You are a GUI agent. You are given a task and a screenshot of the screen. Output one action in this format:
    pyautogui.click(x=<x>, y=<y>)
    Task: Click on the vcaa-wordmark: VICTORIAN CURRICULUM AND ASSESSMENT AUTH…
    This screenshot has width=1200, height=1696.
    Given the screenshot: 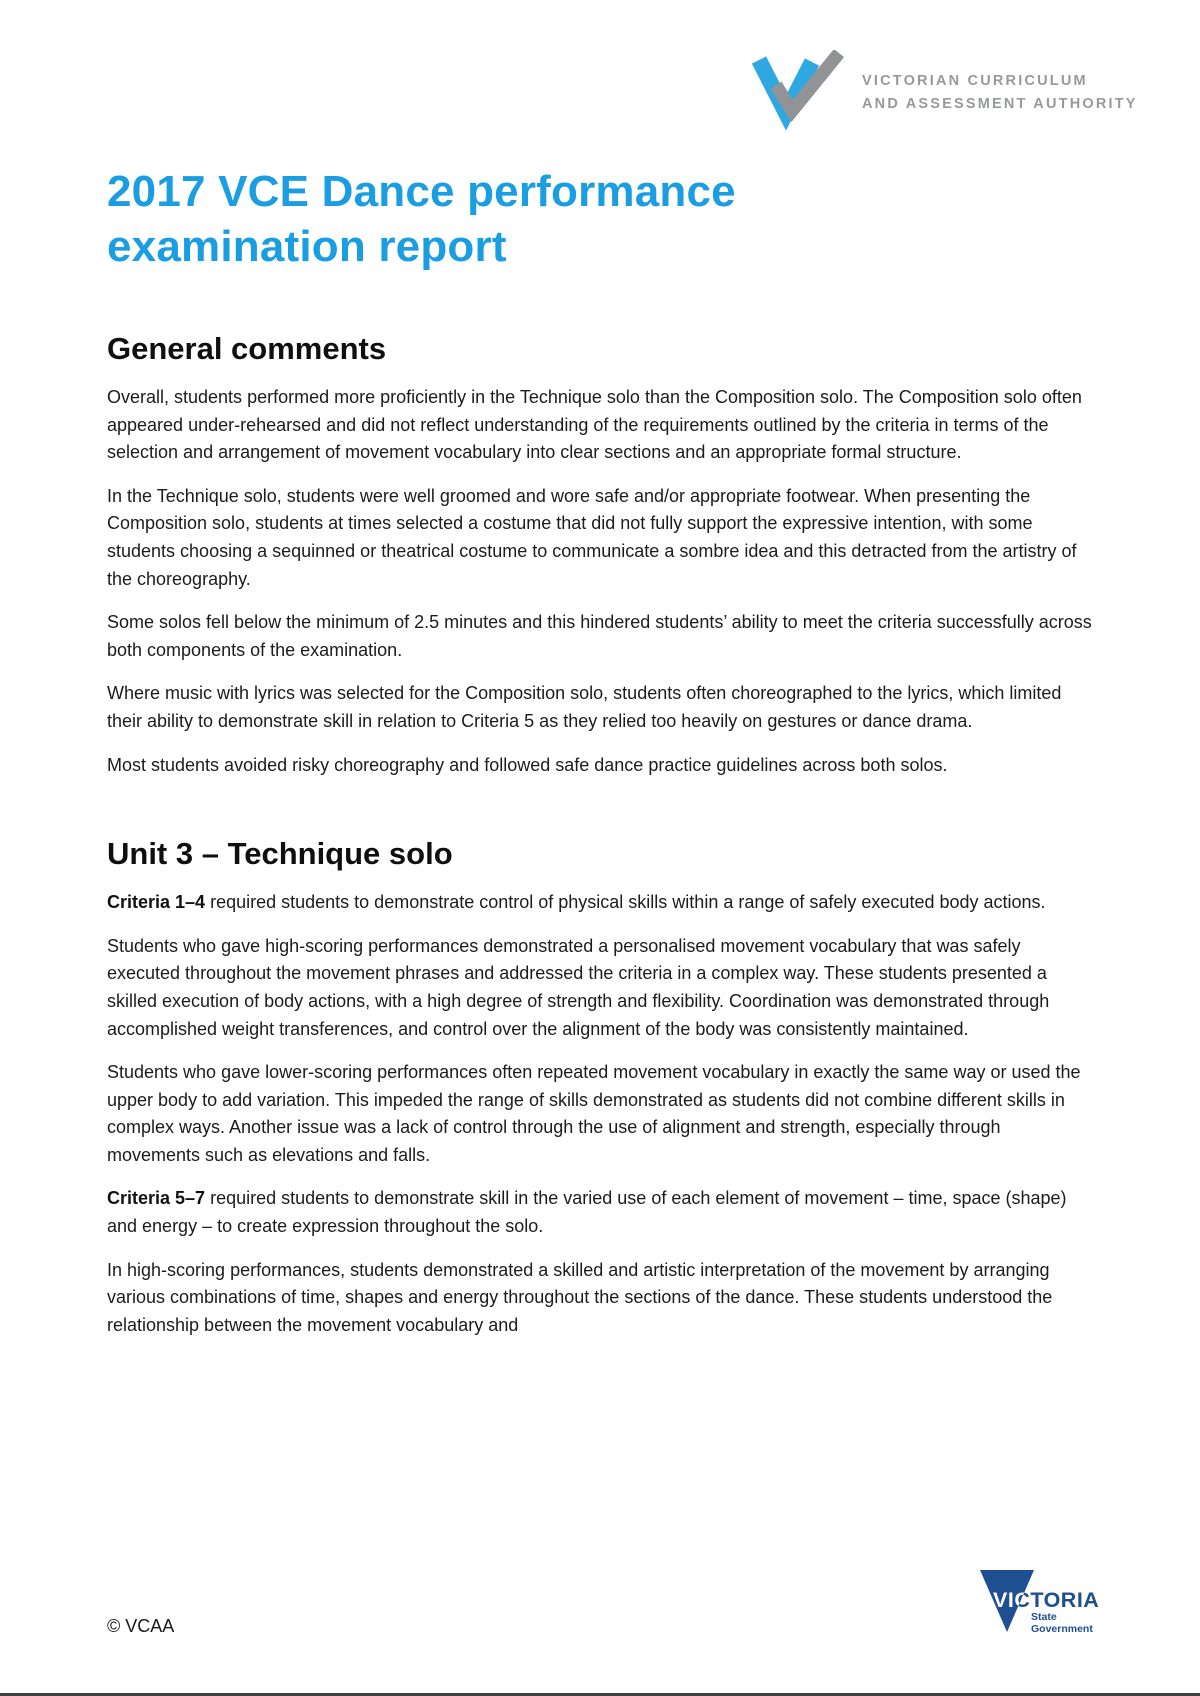 What is the action you would take?
    pyautogui.click(x=1000, y=93)
    